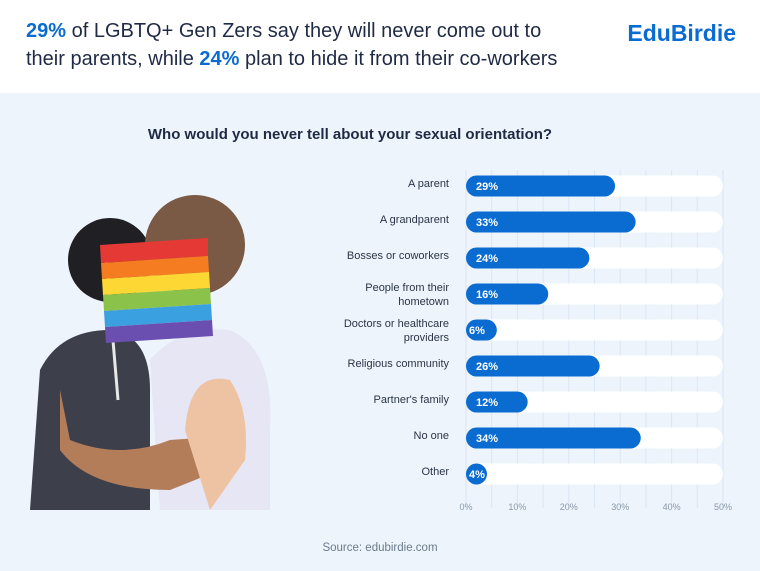 The height and width of the screenshot is (571, 760). What do you see at coordinates (487, 223) in the screenshot?
I see `data-label: 33%` at bounding box center [487, 223].